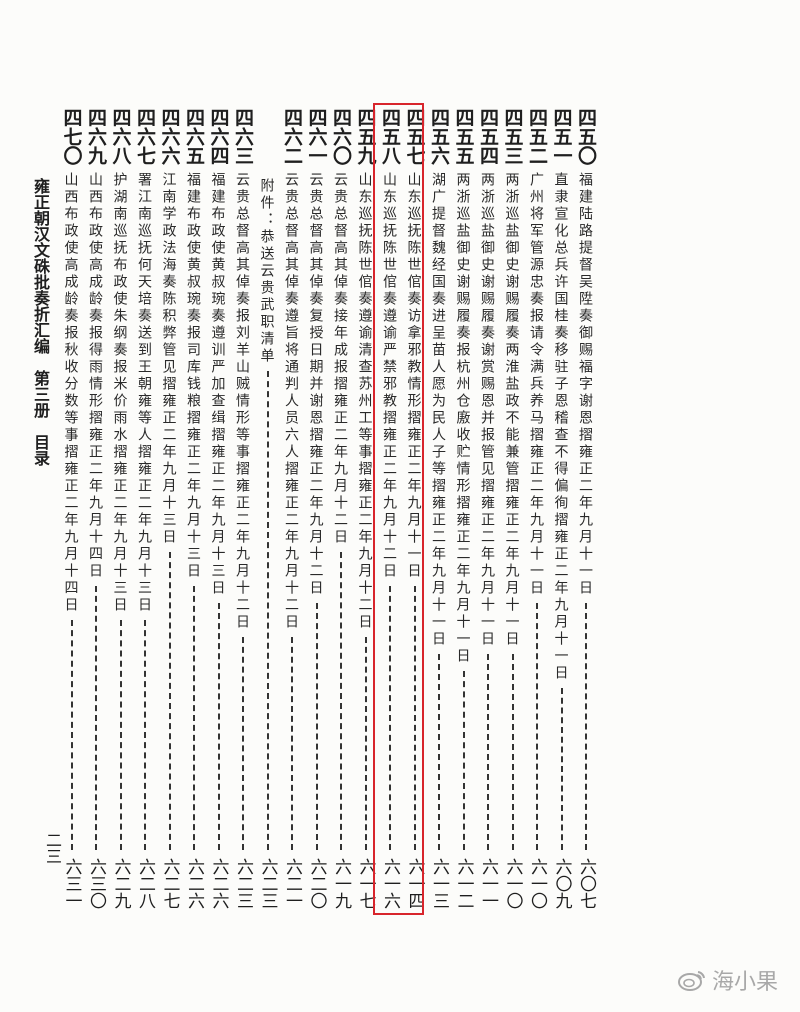 The height and width of the screenshot is (1012, 800). I want to click on watermark-text: 海小果, so click(744, 982).